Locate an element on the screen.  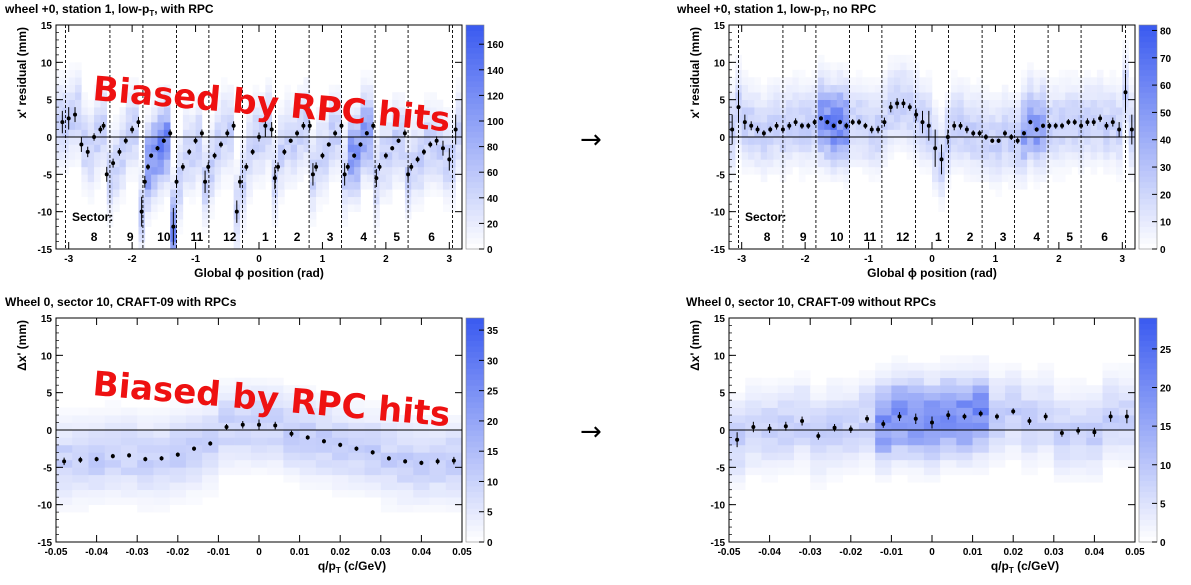
z-tick-label: 5 is located at coordinates (490, 513).